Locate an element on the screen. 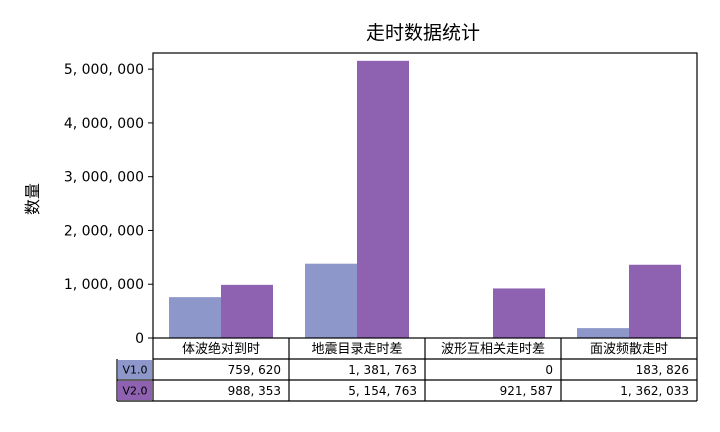  x-category-label: 地震目录走时差 is located at coordinates (356, 349).